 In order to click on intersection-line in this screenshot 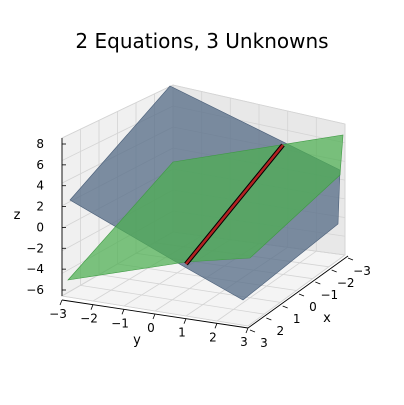, I will do `click(234, 204)`.